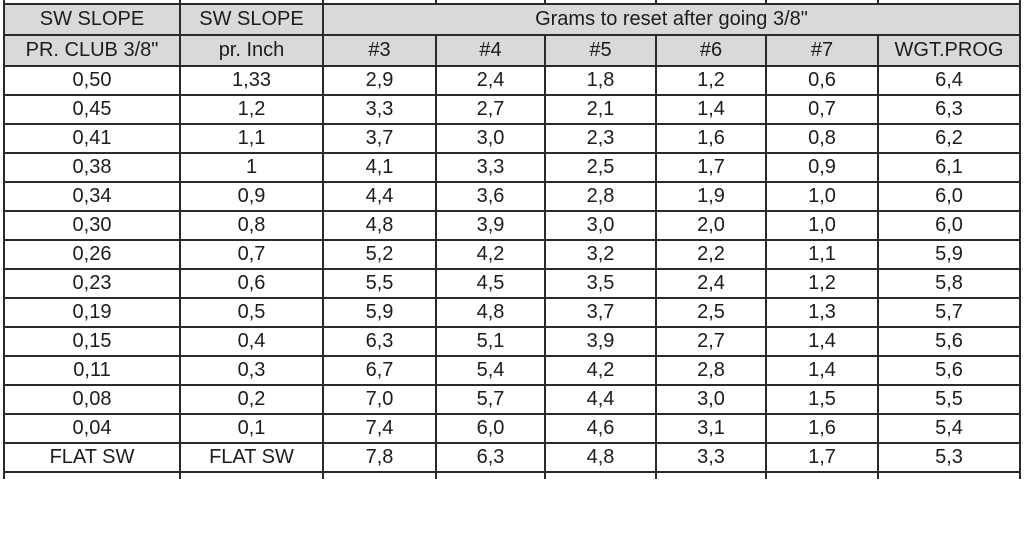 This screenshot has width=1024, height=546. What do you see at coordinates (949, 312) in the screenshot?
I see `cell: 5,7` at bounding box center [949, 312].